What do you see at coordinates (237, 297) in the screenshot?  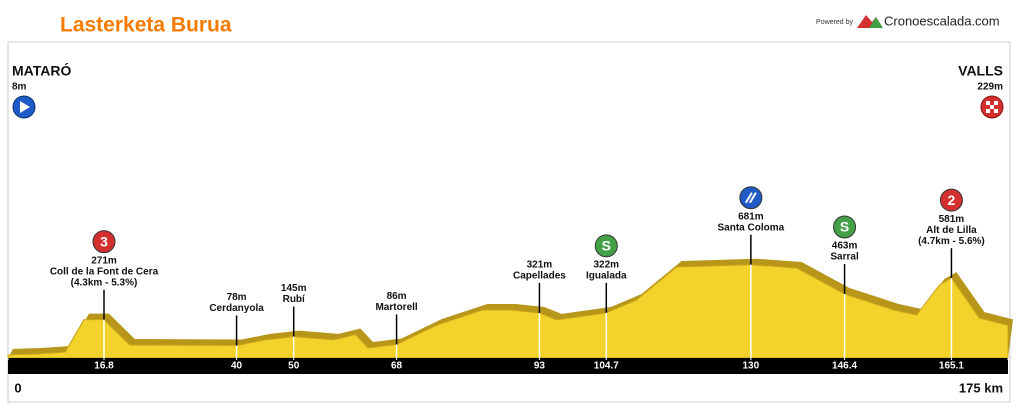 I see `waypoint-altitude: 78m` at bounding box center [237, 297].